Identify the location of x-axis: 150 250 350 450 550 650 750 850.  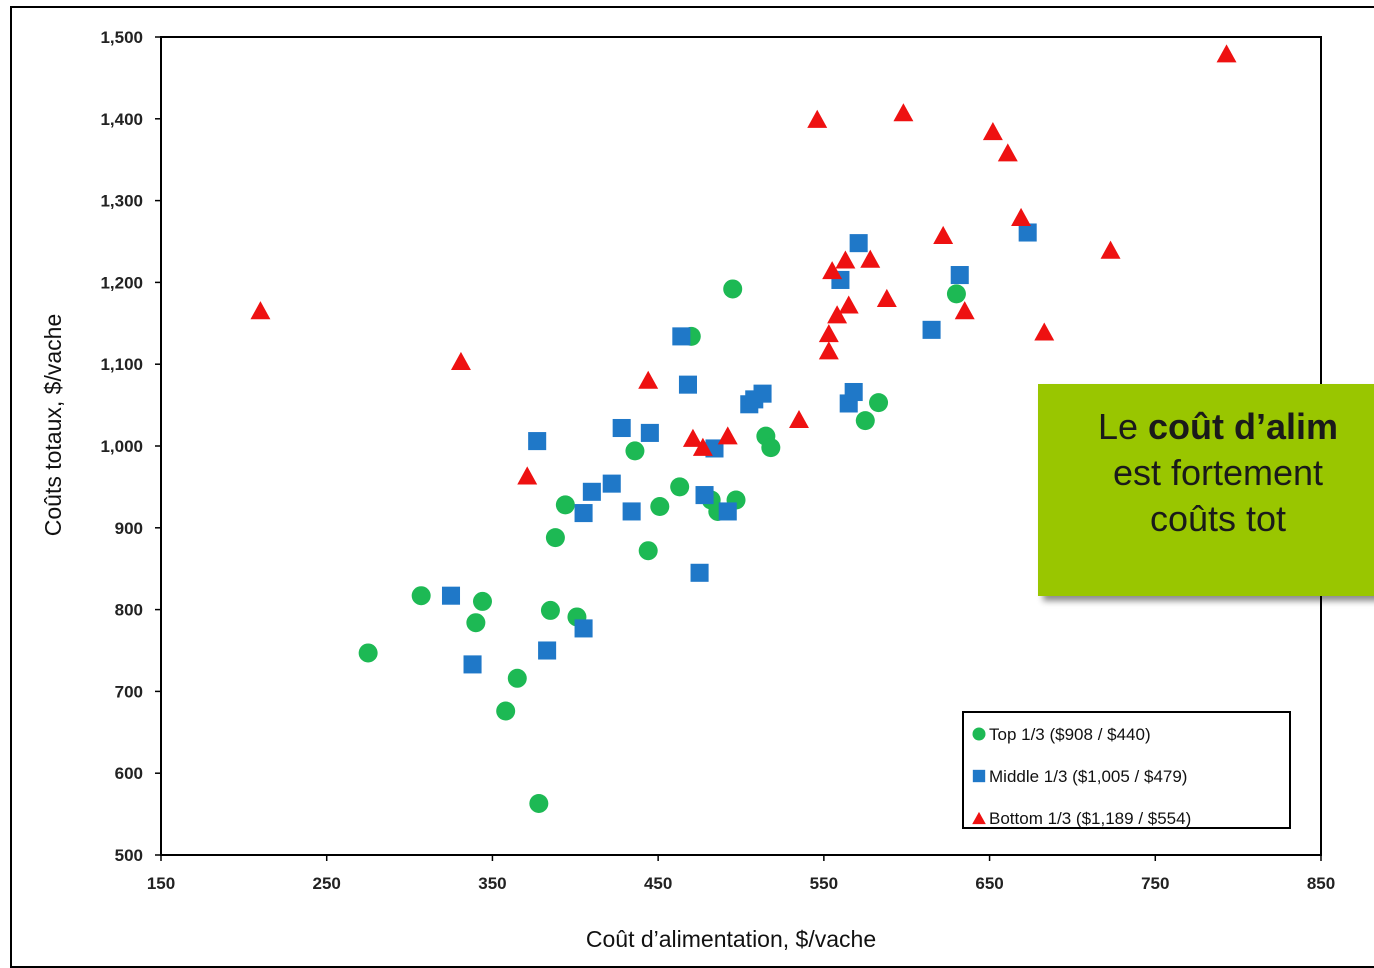
(741, 874).